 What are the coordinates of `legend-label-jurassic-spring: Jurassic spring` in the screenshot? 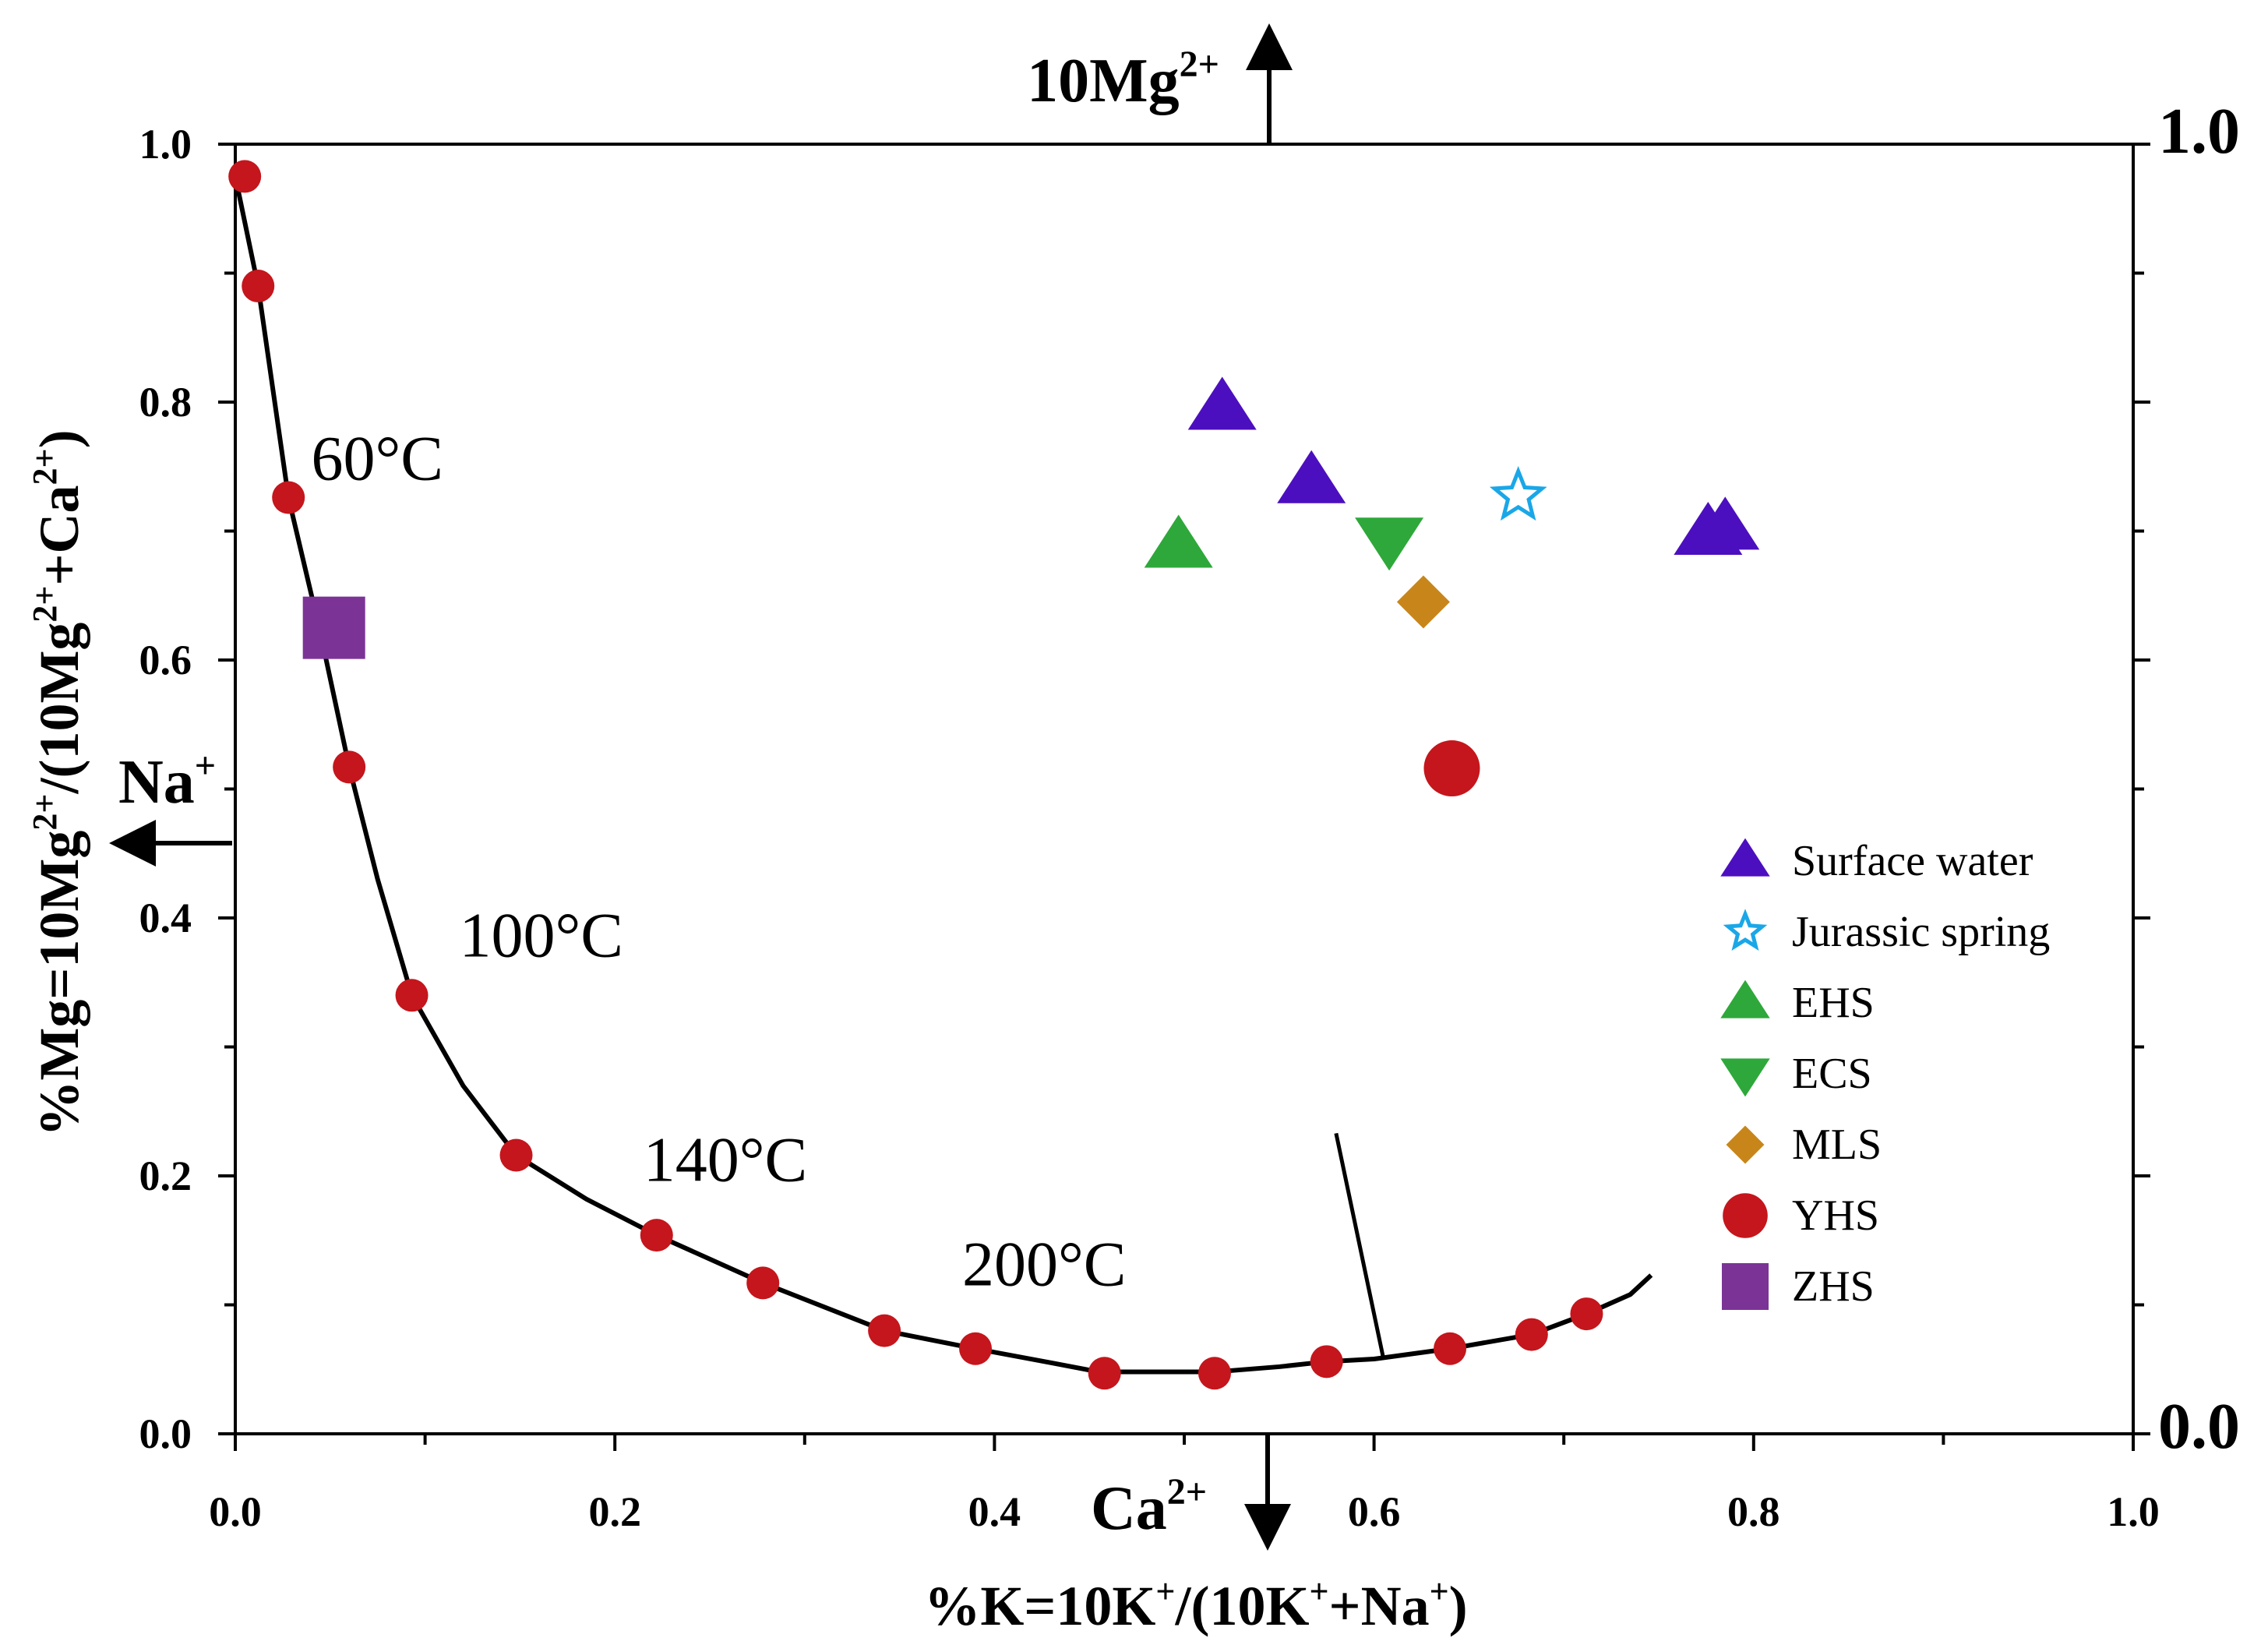 It's located at (1921, 932).